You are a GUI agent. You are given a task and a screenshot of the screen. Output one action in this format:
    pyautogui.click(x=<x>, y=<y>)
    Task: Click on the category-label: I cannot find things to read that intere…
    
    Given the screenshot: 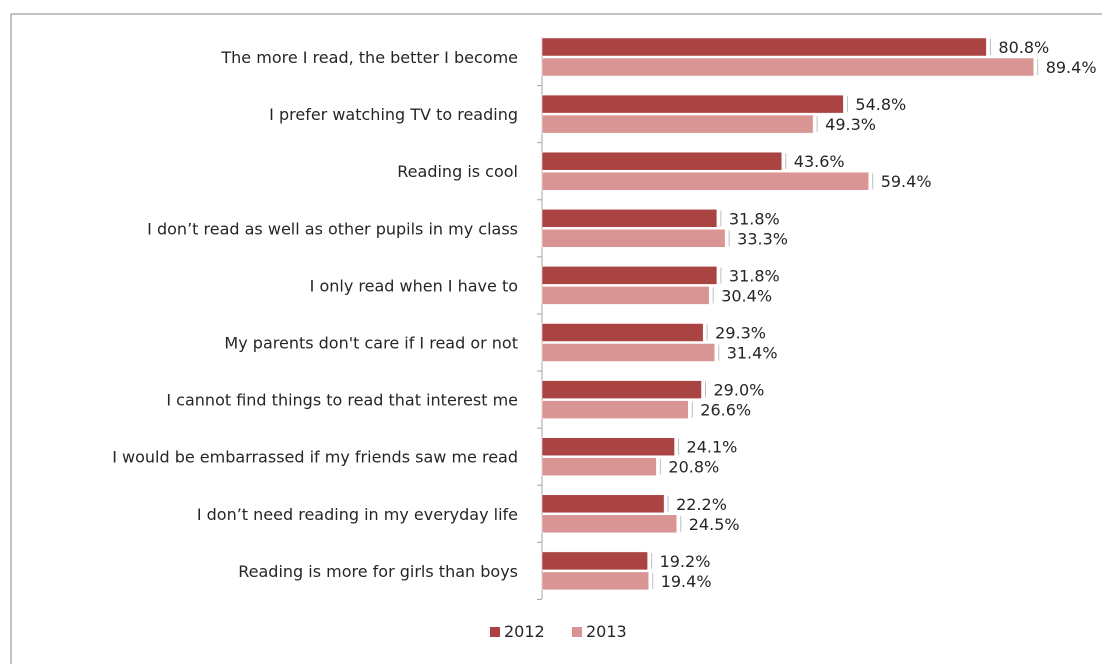 What is the action you would take?
    pyautogui.click(x=342, y=400)
    